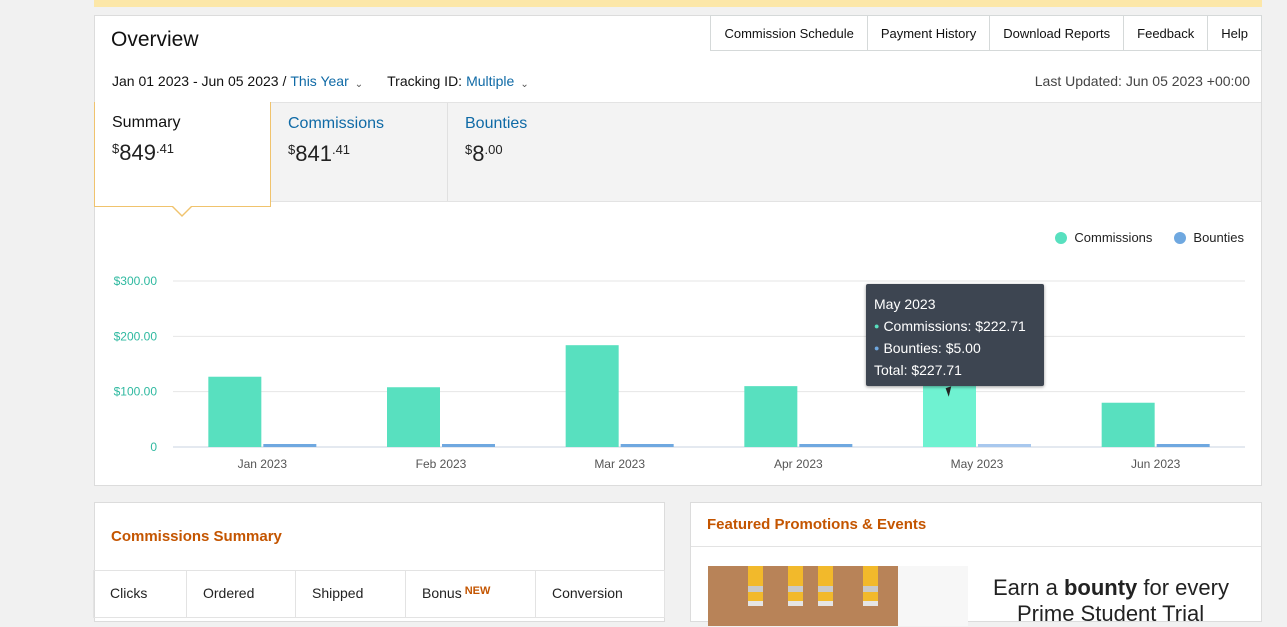  What do you see at coordinates (977, 464) in the screenshot?
I see `x-tick-label: May 2023` at bounding box center [977, 464].